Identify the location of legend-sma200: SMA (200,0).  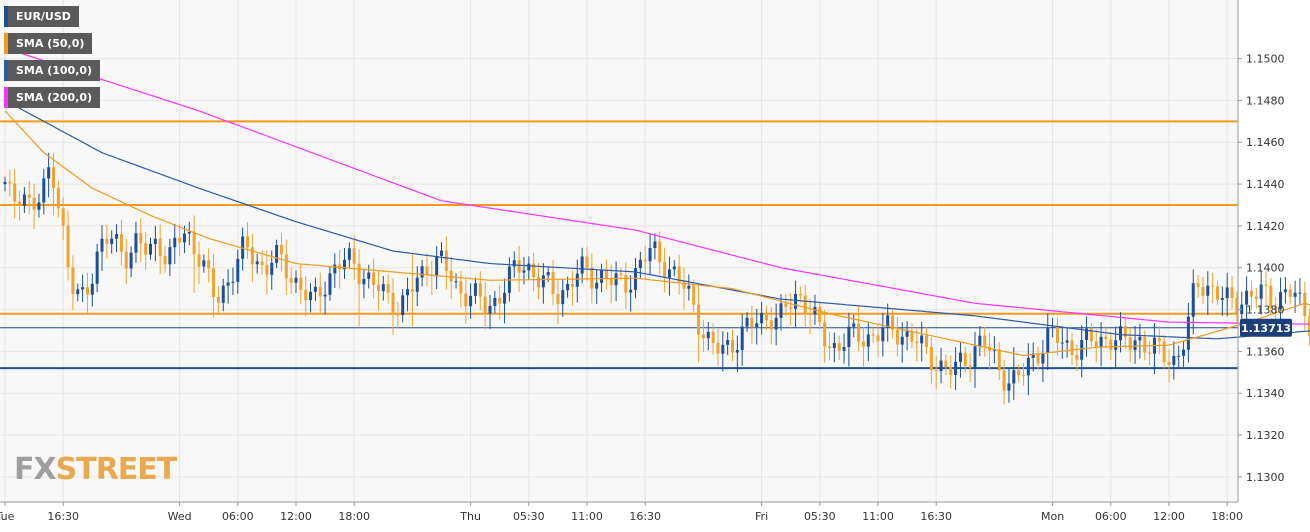
(52, 97).